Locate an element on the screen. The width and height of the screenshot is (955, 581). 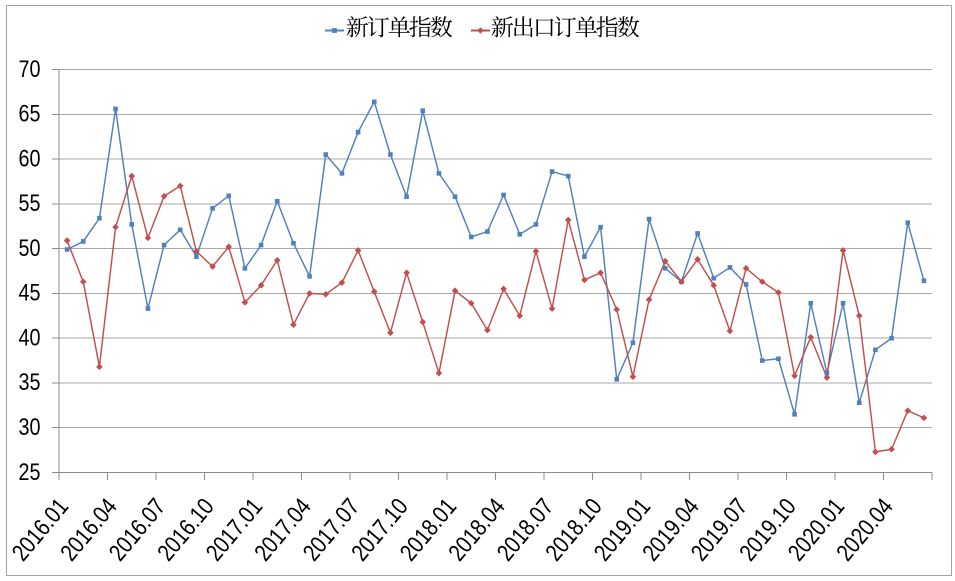
svg-text: 60 is located at coordinates (30, 158).